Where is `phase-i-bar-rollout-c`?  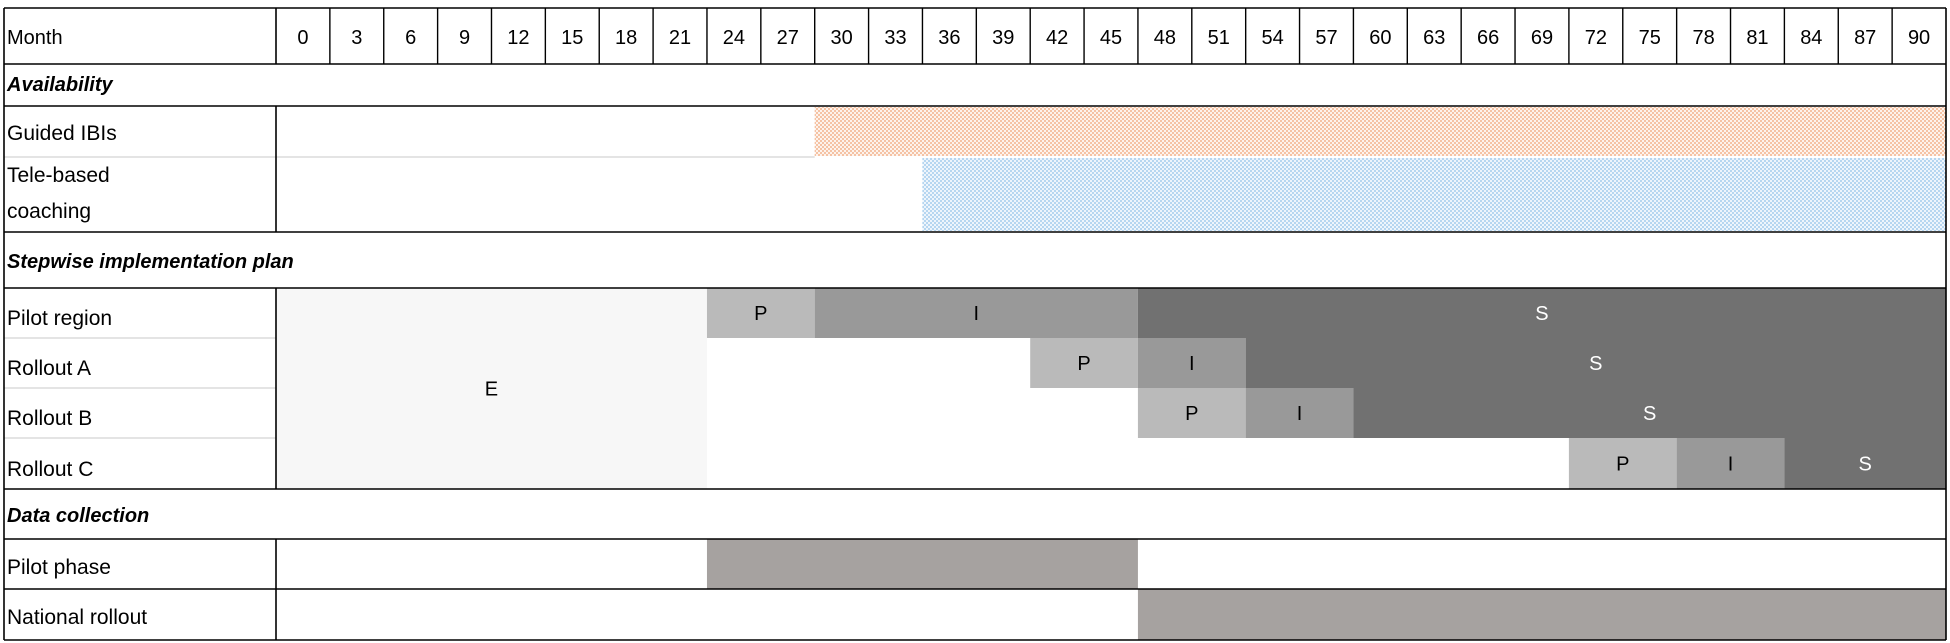 phase-i-bar-rollout-c is located at coordinates (1730, 463).